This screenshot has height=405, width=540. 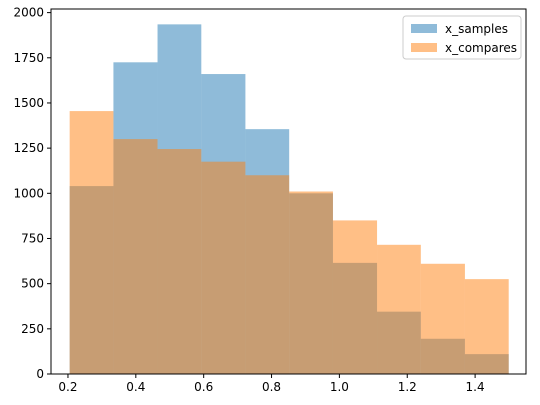 What do you see at coordinates (28, 58) in the screenshot?
I see `y-tick-label: 1750` at bounding box center [28, 58].